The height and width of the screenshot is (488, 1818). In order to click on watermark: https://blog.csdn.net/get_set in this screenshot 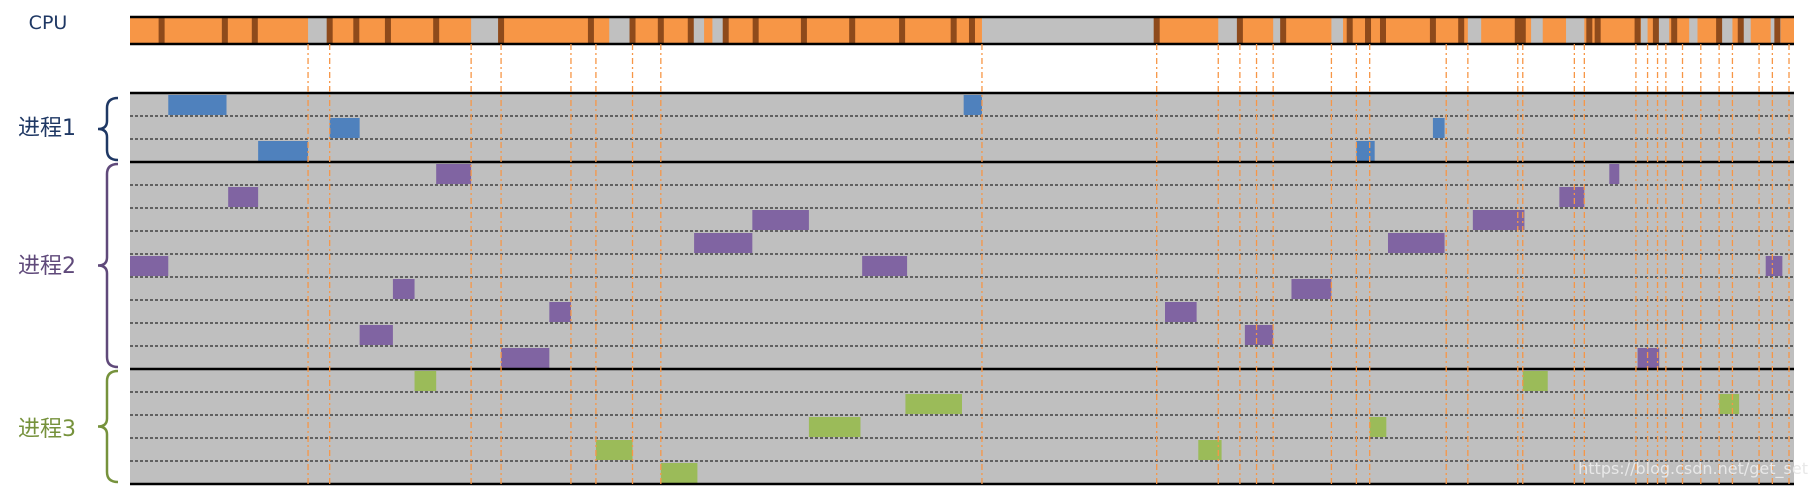, I will do `click(1693, 469)`.